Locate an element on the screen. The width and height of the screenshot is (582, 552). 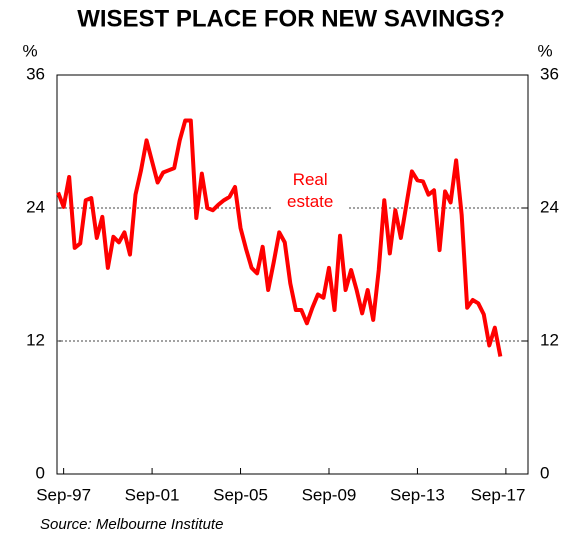
y2-tick-label: 0 is located at coordinates (544, 472).